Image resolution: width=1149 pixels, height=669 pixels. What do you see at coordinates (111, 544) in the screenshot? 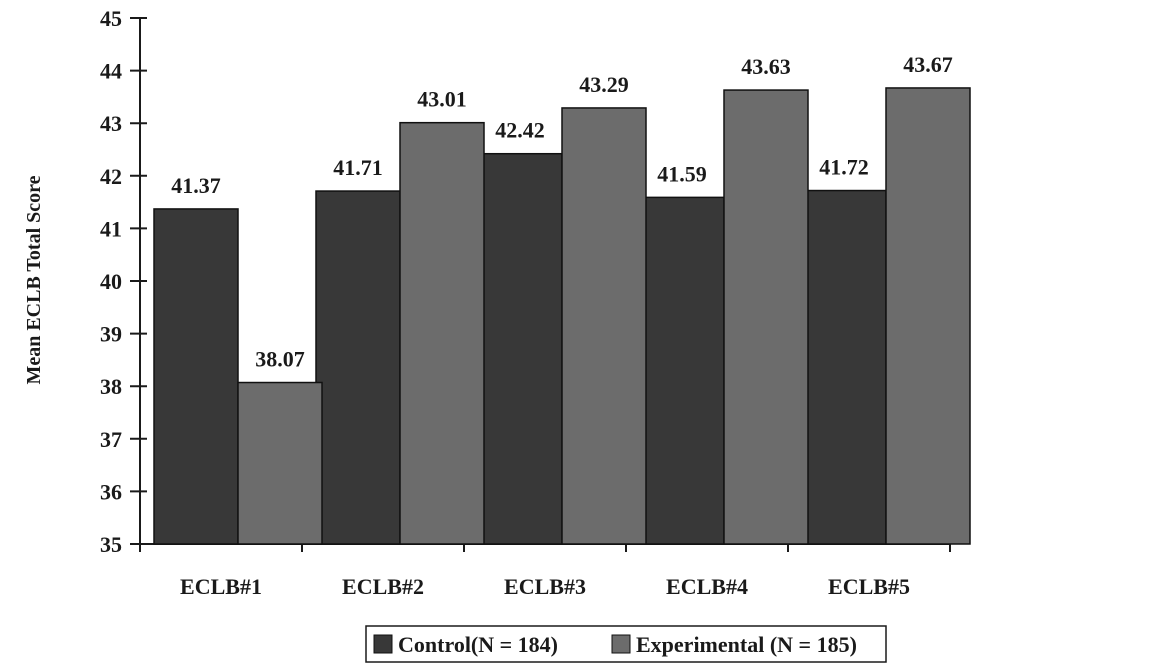
I see `y-tick-label: 35` at bounding box center [111, 544].